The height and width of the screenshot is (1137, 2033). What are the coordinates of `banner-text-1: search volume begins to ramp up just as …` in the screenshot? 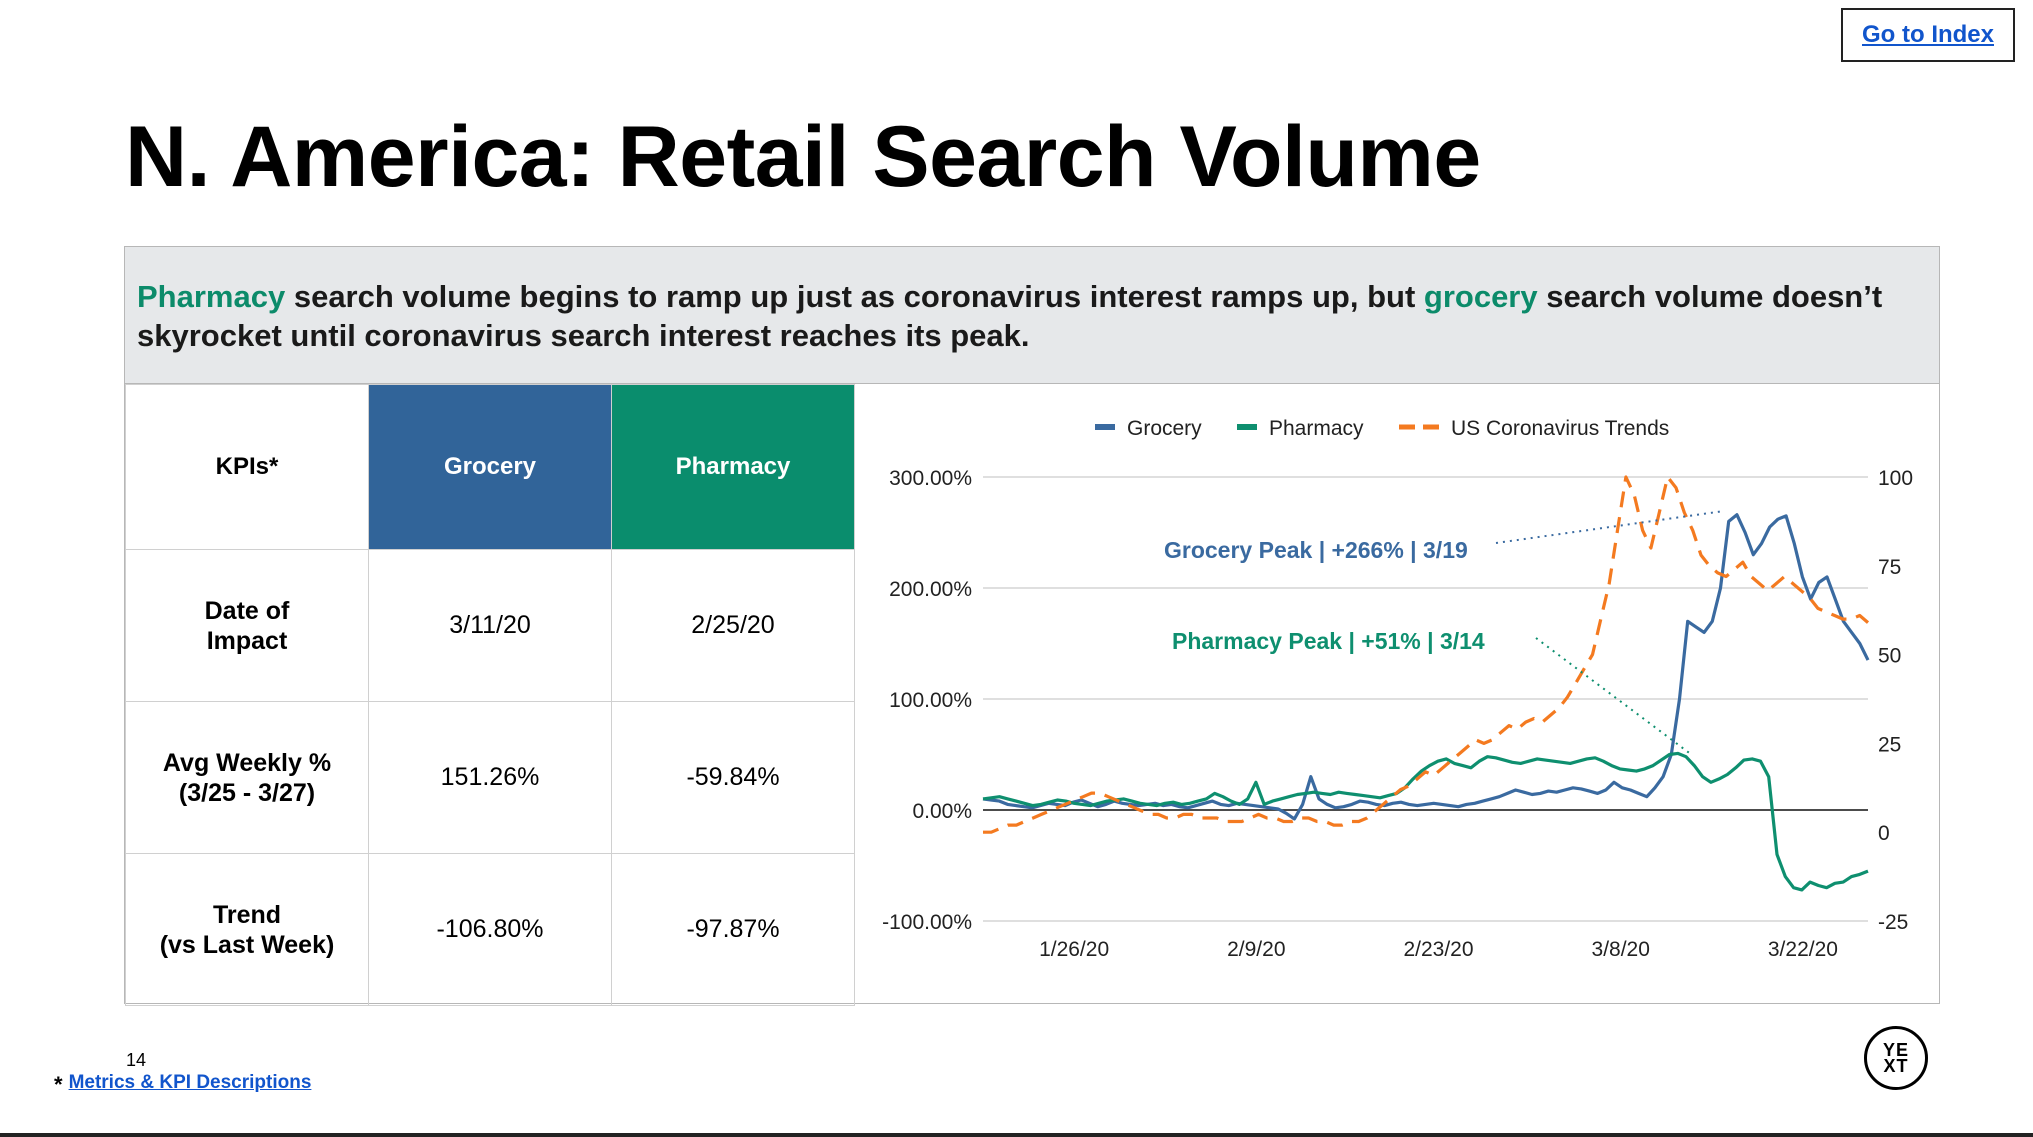 It's located at (854, 296).